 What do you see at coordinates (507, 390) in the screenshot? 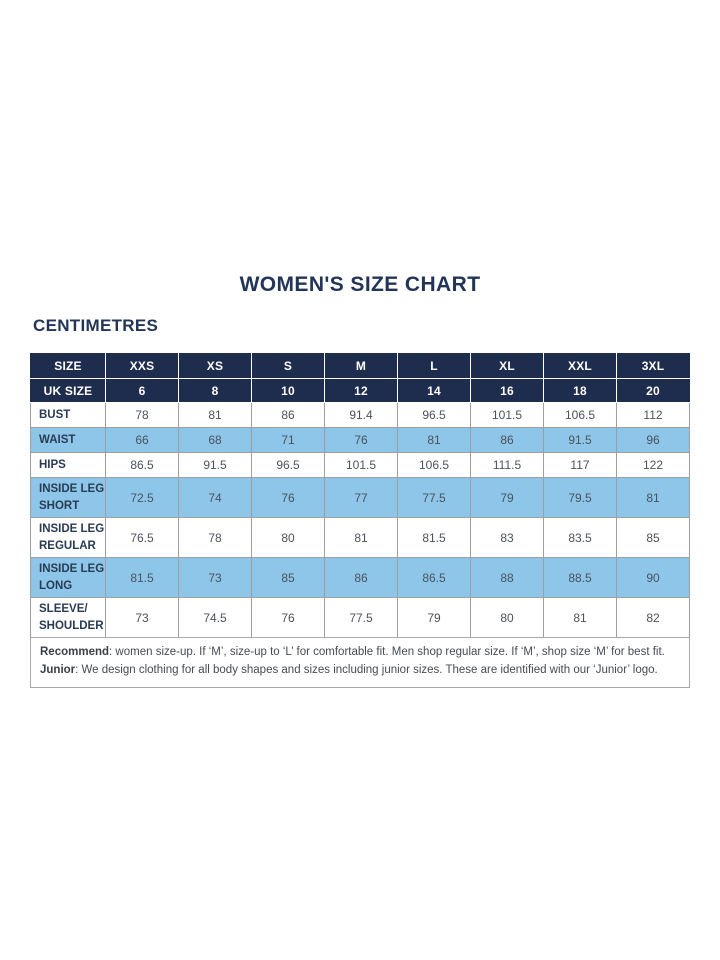
I see `header-cell: 16` at bounding box center [507, 390].